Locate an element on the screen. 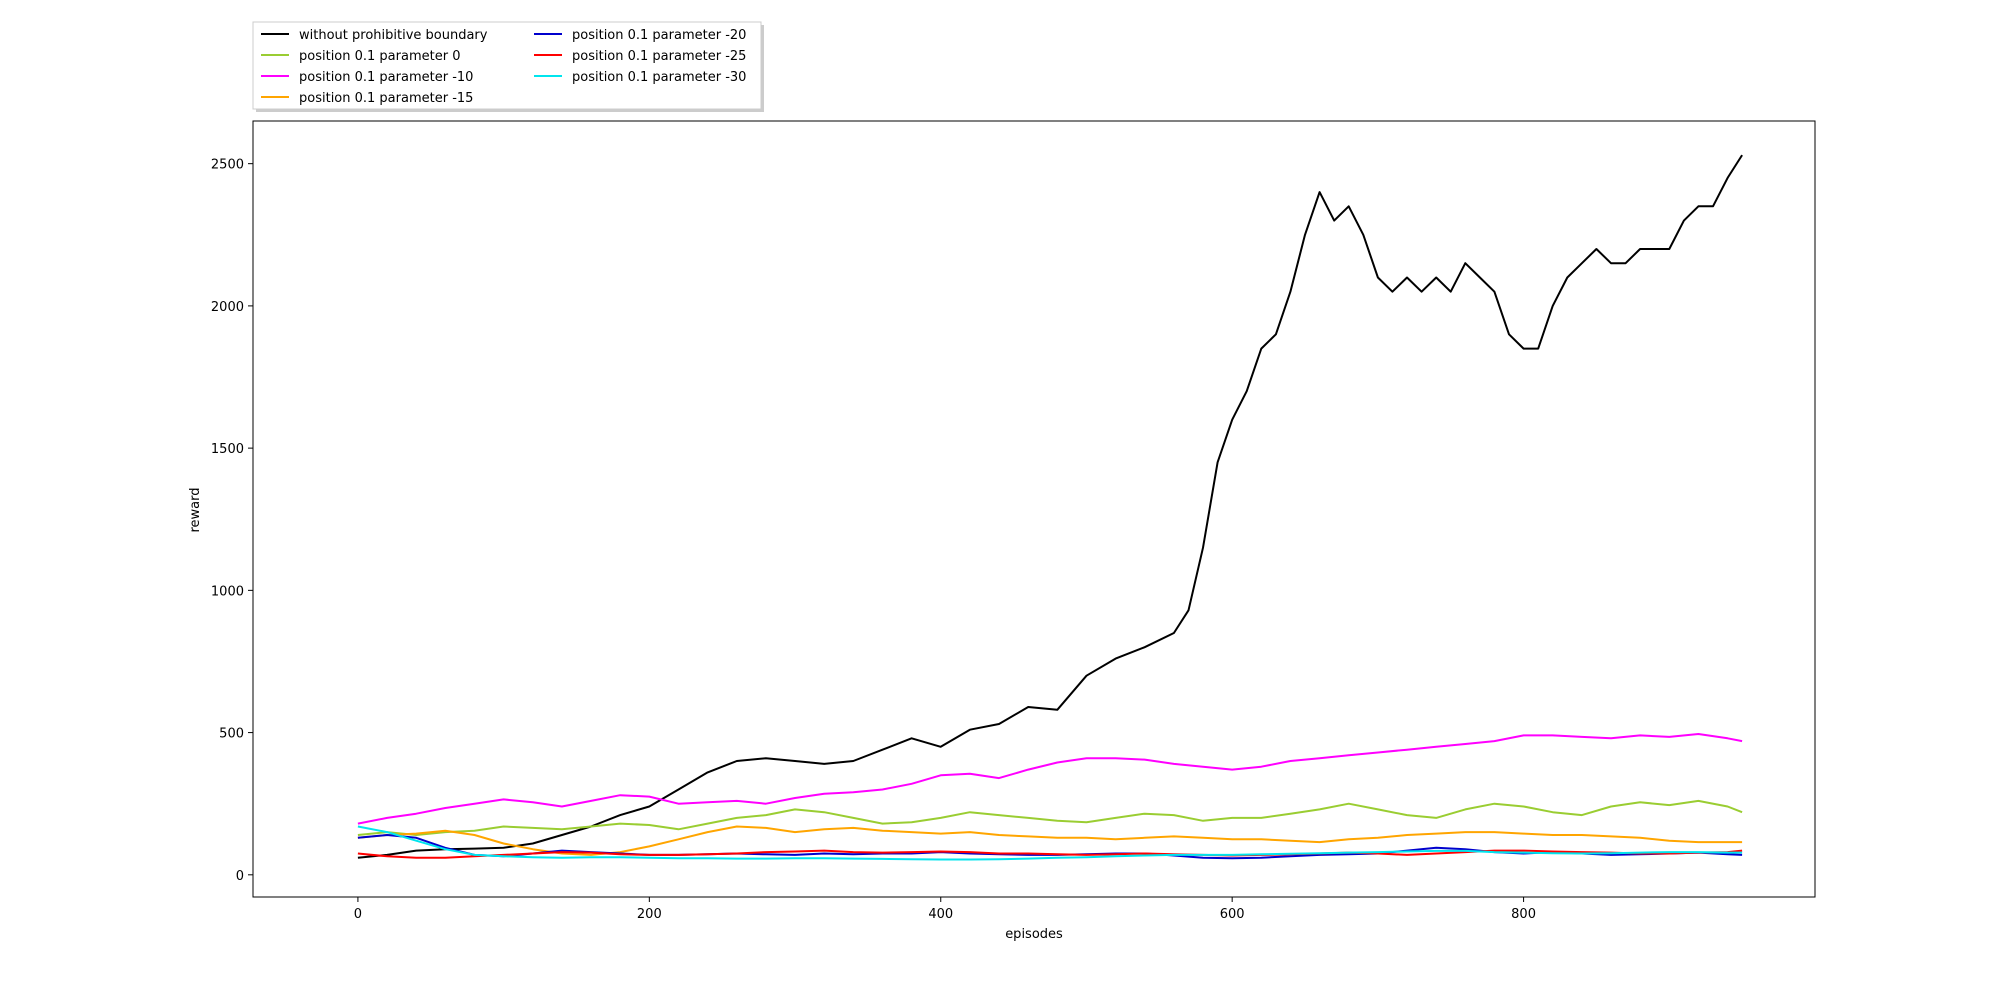 The width and height of the screenshot is (2000, 1000). legend-label: position 0.1 parameter 0 is located at coordinates (379, 56).